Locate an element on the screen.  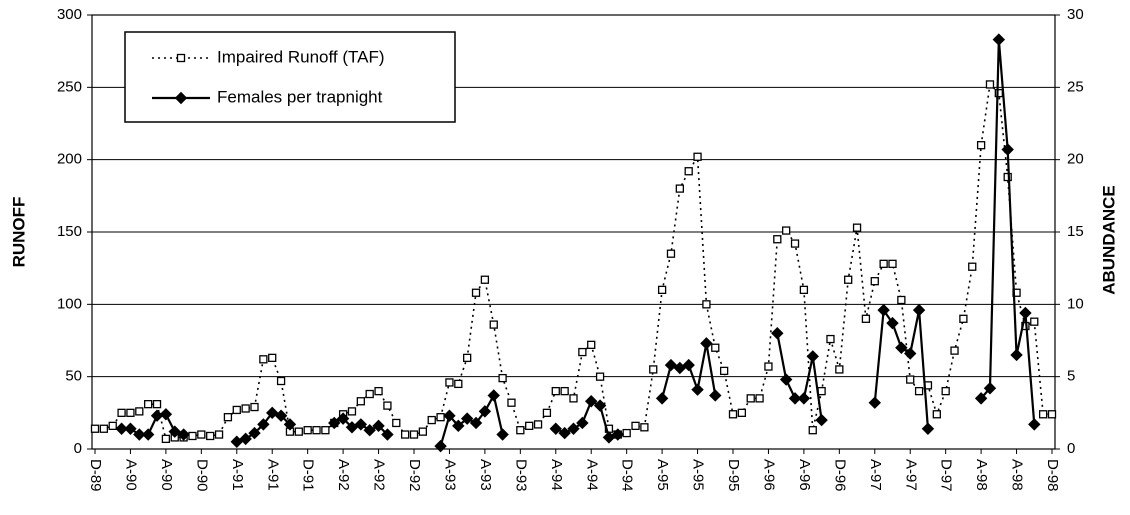
y-tick-label: 300 is located at coordinates (69, 14).